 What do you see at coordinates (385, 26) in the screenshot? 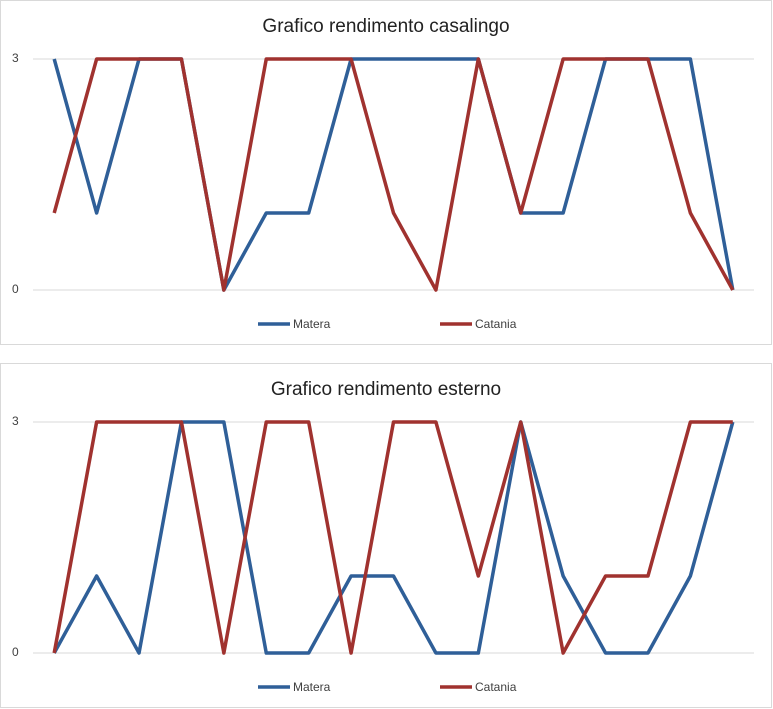
I see `chart-title: Grafico rendimento casalingo` at bounding box center [385, 26].